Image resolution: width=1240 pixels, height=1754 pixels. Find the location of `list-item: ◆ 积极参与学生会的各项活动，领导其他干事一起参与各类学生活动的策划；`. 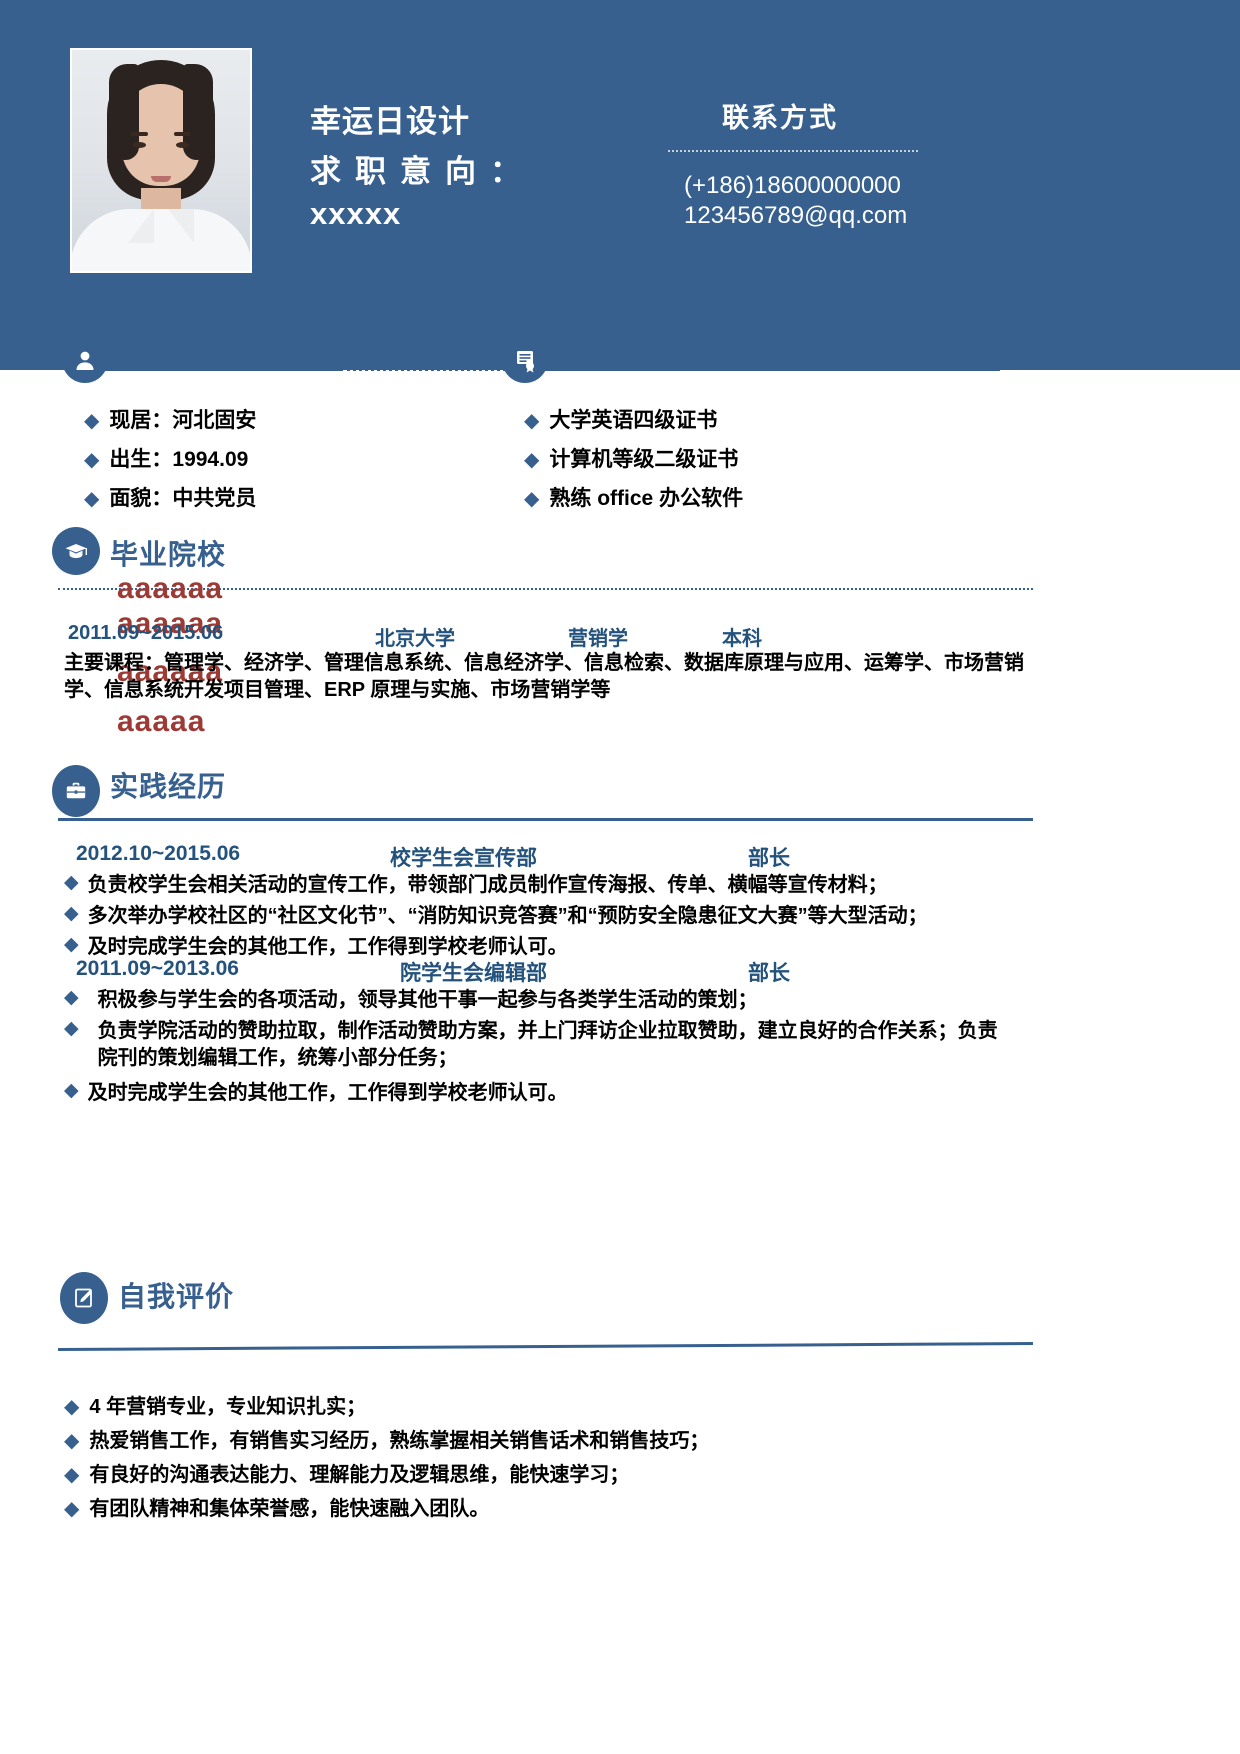

list-item: ◆ 积极参与学生会的各项活动，领导其他干事一起参与各类学生活动的策划； is located at coordinates (541, 1000).